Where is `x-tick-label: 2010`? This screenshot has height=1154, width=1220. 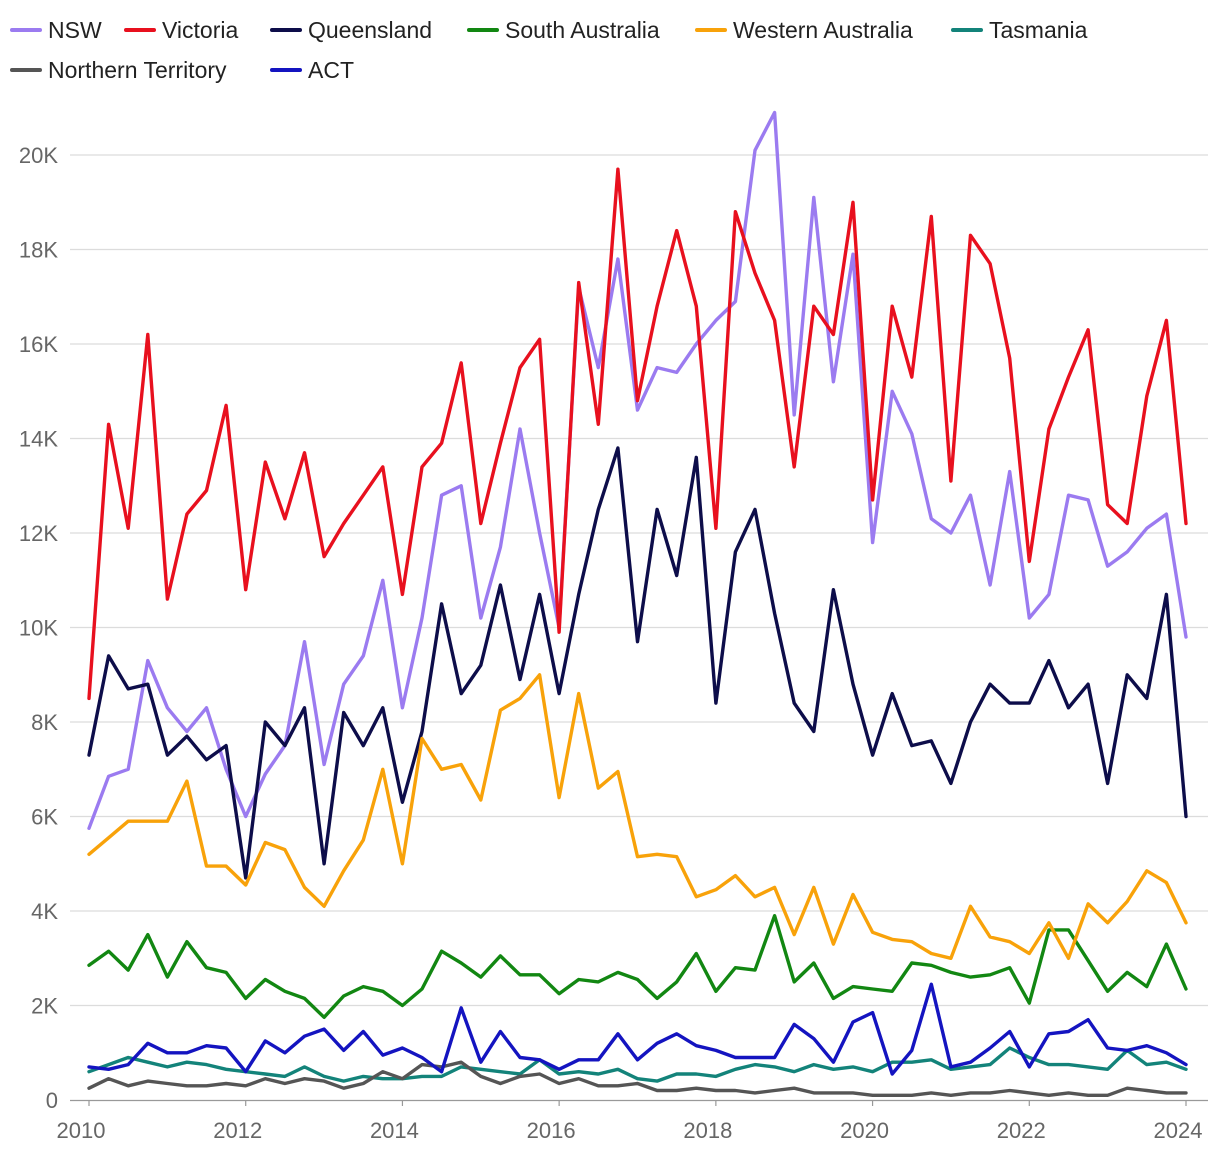
x-tick-label: 2010 is located at coordinates (81, 1130).